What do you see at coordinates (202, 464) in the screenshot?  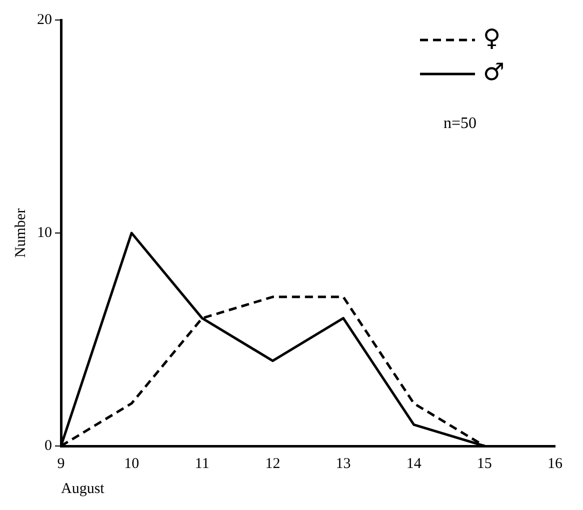 I see `x-tick-label: 11` at bounding box center [202, 464].